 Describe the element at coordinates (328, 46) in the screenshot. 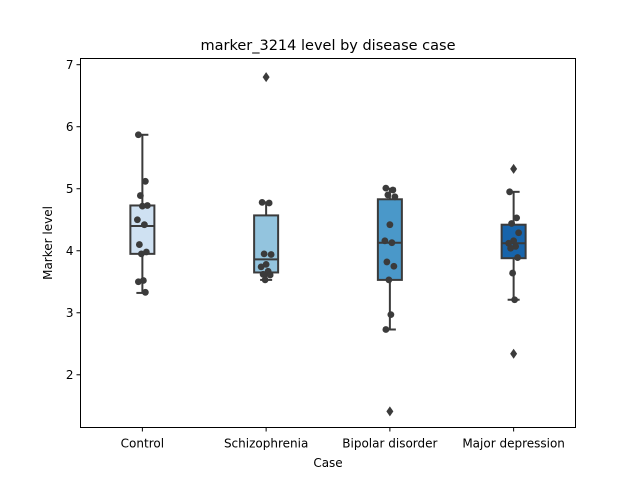

I see `chart-title: marker_3214 level by disease case` at that location.